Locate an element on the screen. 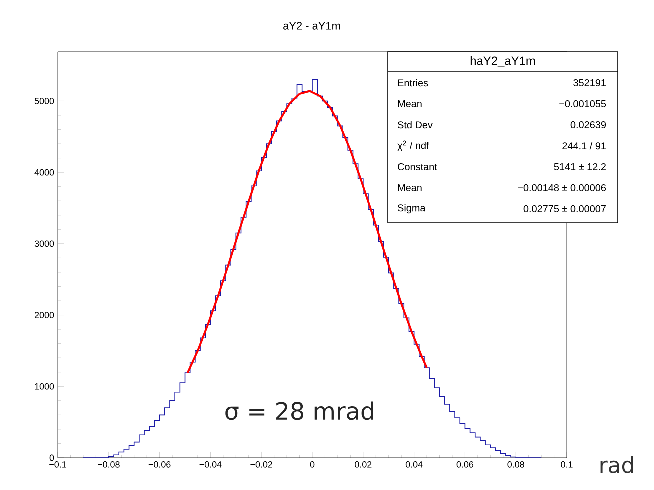  annotation: 244.1 / 91 is located at coordinates (584, 146).